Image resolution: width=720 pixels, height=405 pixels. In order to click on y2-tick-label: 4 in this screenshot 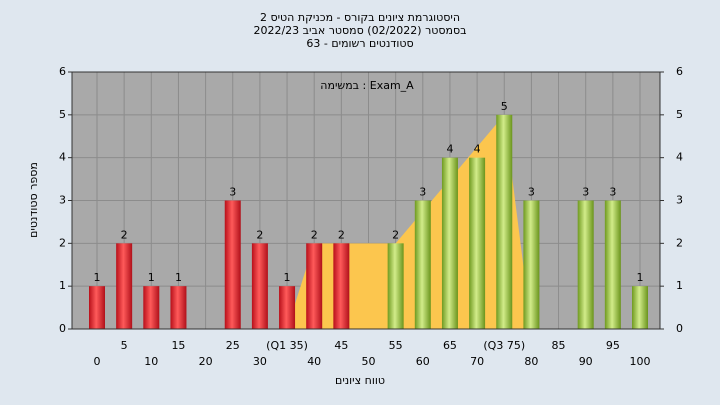, I will do `click(679, 157)`.